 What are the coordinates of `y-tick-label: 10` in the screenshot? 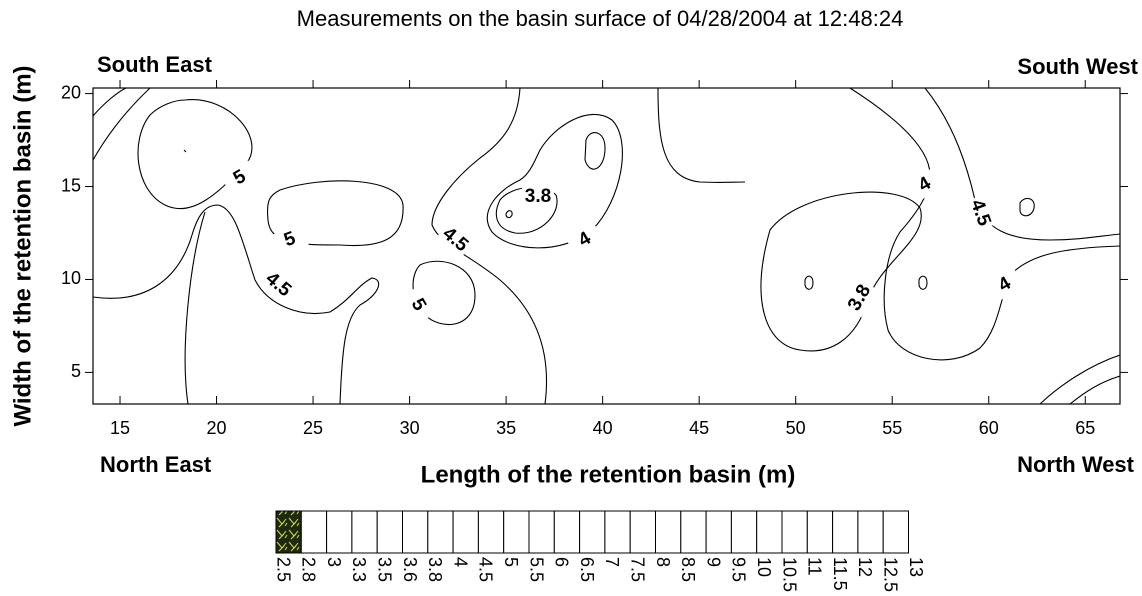 It's located at (71, 278).